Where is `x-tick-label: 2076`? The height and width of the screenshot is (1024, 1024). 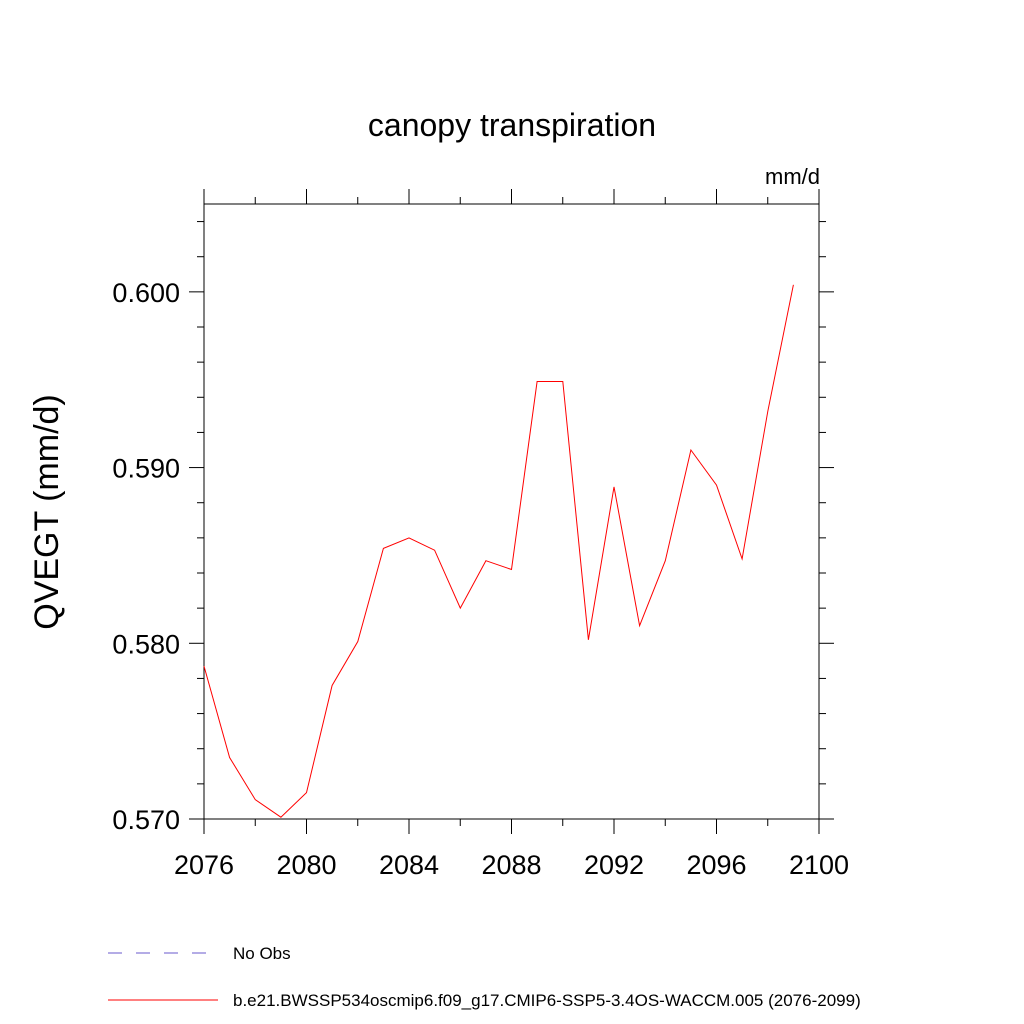 x-tick-label: 2076 is located at coordinates (204, 865).